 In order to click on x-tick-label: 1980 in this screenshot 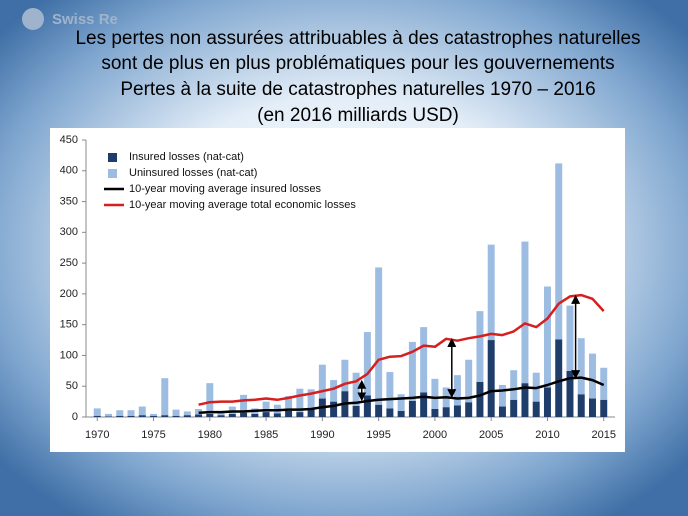, I will do `click(210, 435)`.